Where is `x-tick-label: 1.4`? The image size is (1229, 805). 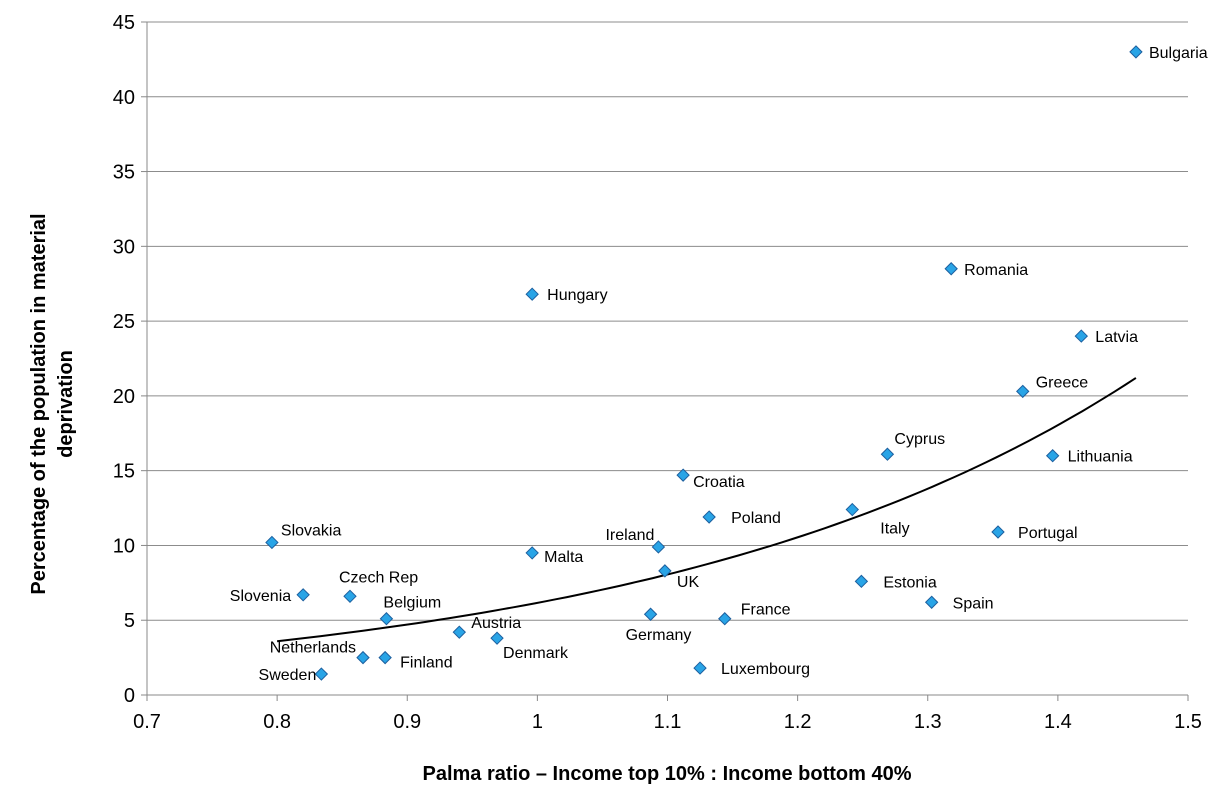
x-tick-label: 1.4 is located at coordinates (1058, 722).